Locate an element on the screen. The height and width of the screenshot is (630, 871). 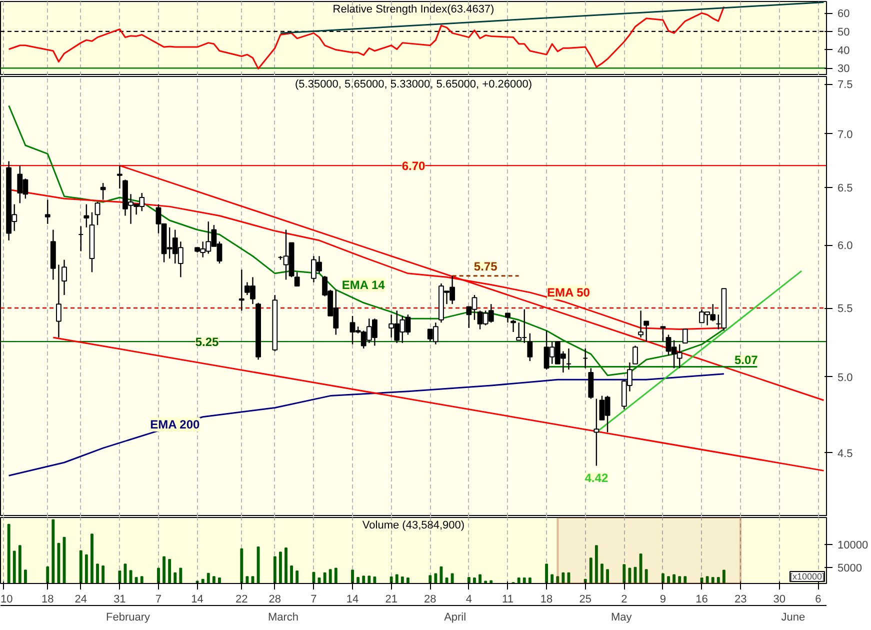
annotation: 4.42 is located at coordinates (596, 477).